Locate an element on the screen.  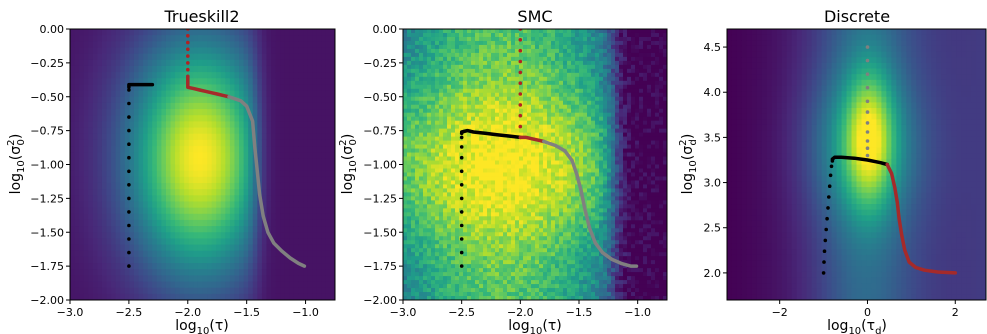
y-tick-label: 3.5 is located at coordinates (713, 137).